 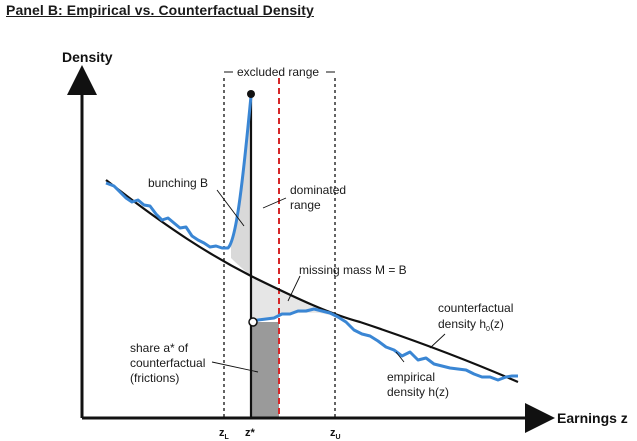 I want to click on share-leader, so click(x=235, y=367).